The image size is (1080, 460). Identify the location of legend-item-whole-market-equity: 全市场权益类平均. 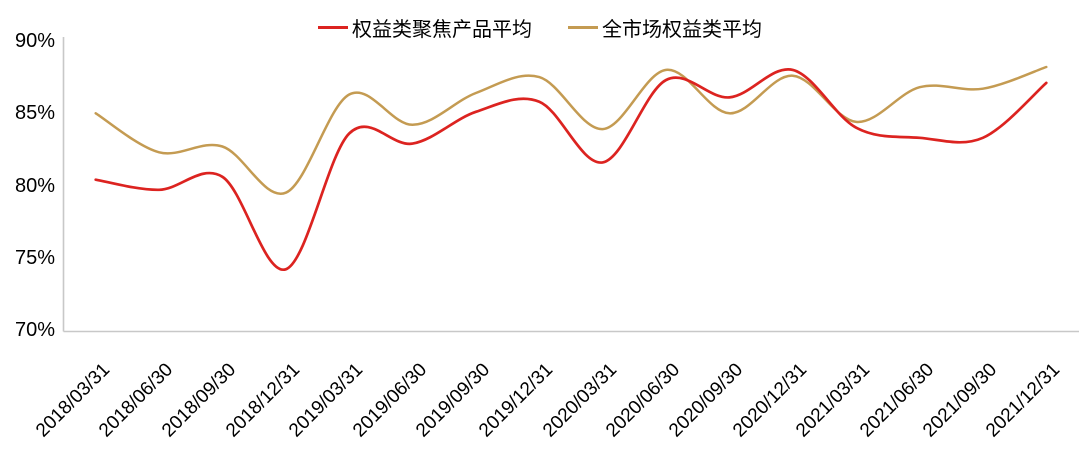
(665, 27).